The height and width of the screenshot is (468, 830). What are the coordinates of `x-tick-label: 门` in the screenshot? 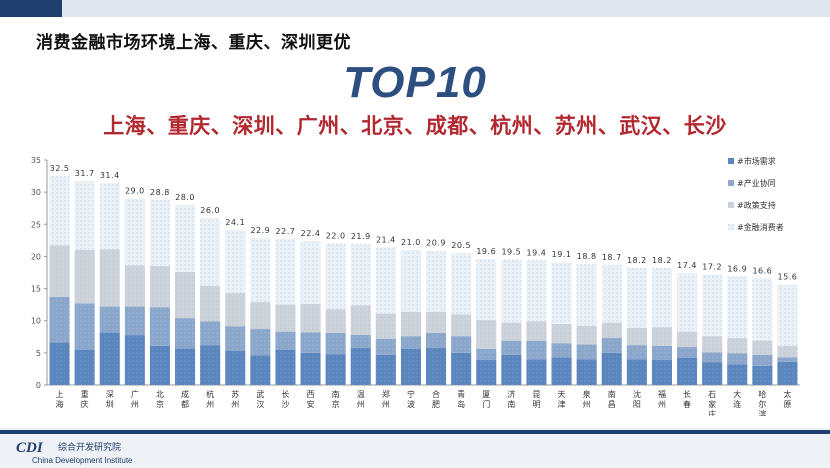 It's located at (486, 404).